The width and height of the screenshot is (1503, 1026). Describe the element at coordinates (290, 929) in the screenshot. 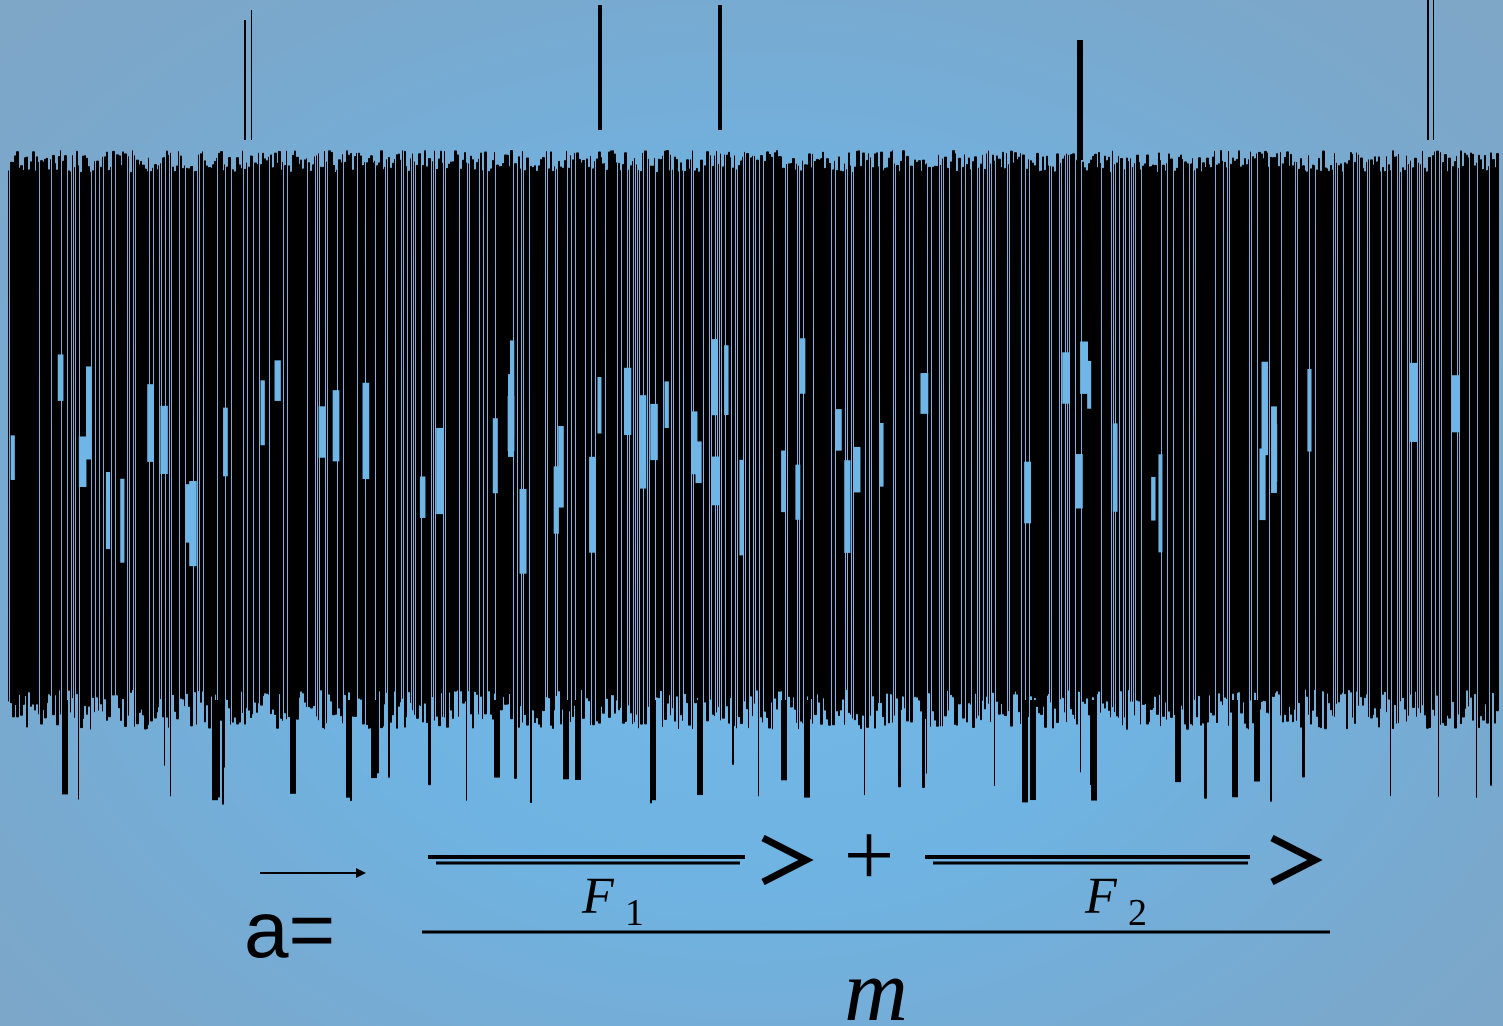

I see `formula-lhs: a=` at that location.